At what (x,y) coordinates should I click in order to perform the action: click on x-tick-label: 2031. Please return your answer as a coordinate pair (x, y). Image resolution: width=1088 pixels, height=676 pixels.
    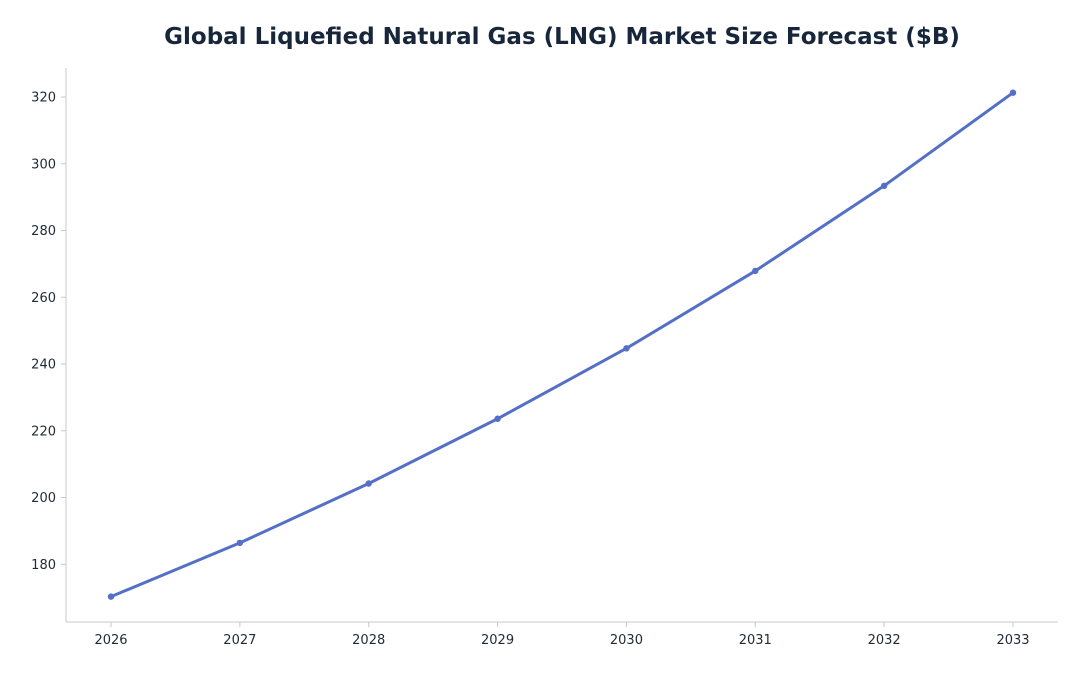
    Looking at the image, I should click on (755, 640).